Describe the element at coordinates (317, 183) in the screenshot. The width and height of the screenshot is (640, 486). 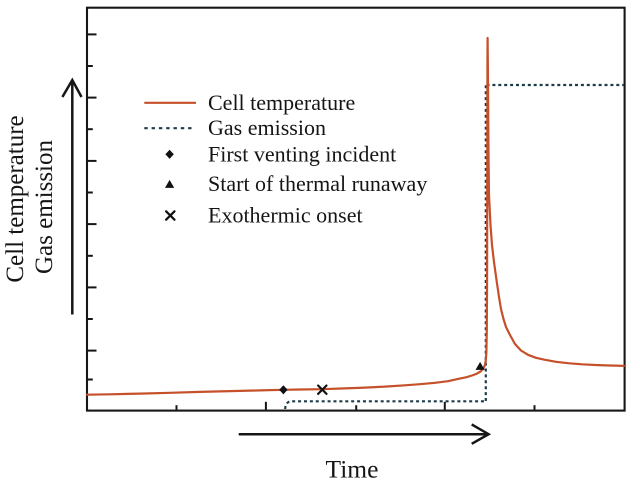
I see `svg-text: Start of thermal runaway` at that location.